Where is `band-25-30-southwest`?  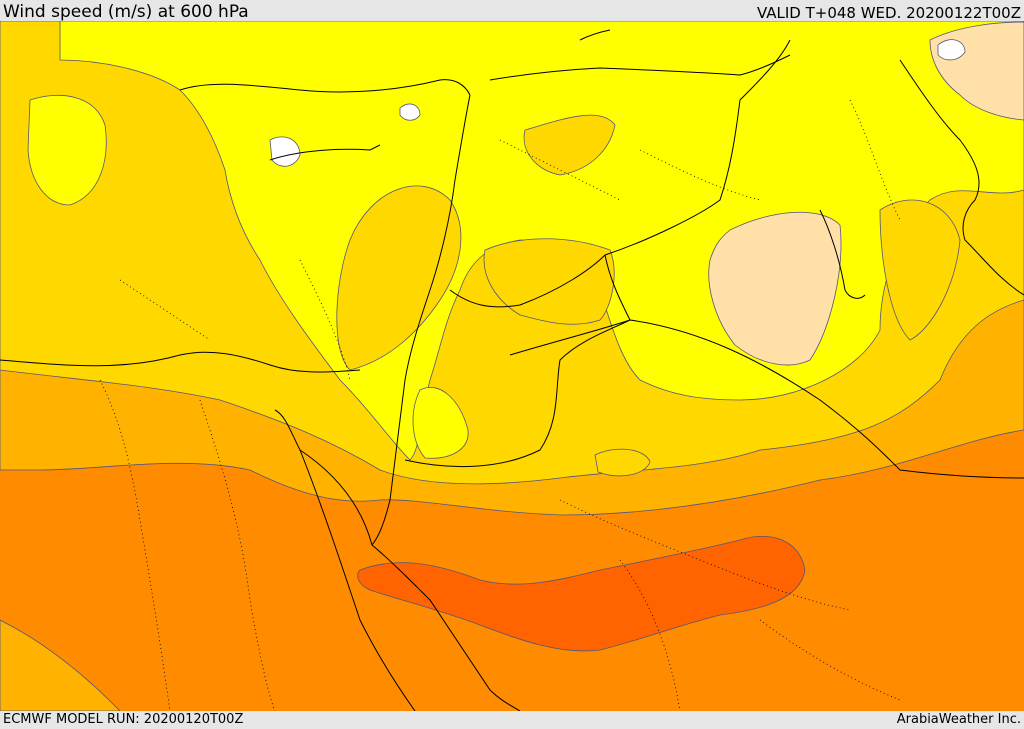 band-25-30-southwest is located at coordinates (60, 665).